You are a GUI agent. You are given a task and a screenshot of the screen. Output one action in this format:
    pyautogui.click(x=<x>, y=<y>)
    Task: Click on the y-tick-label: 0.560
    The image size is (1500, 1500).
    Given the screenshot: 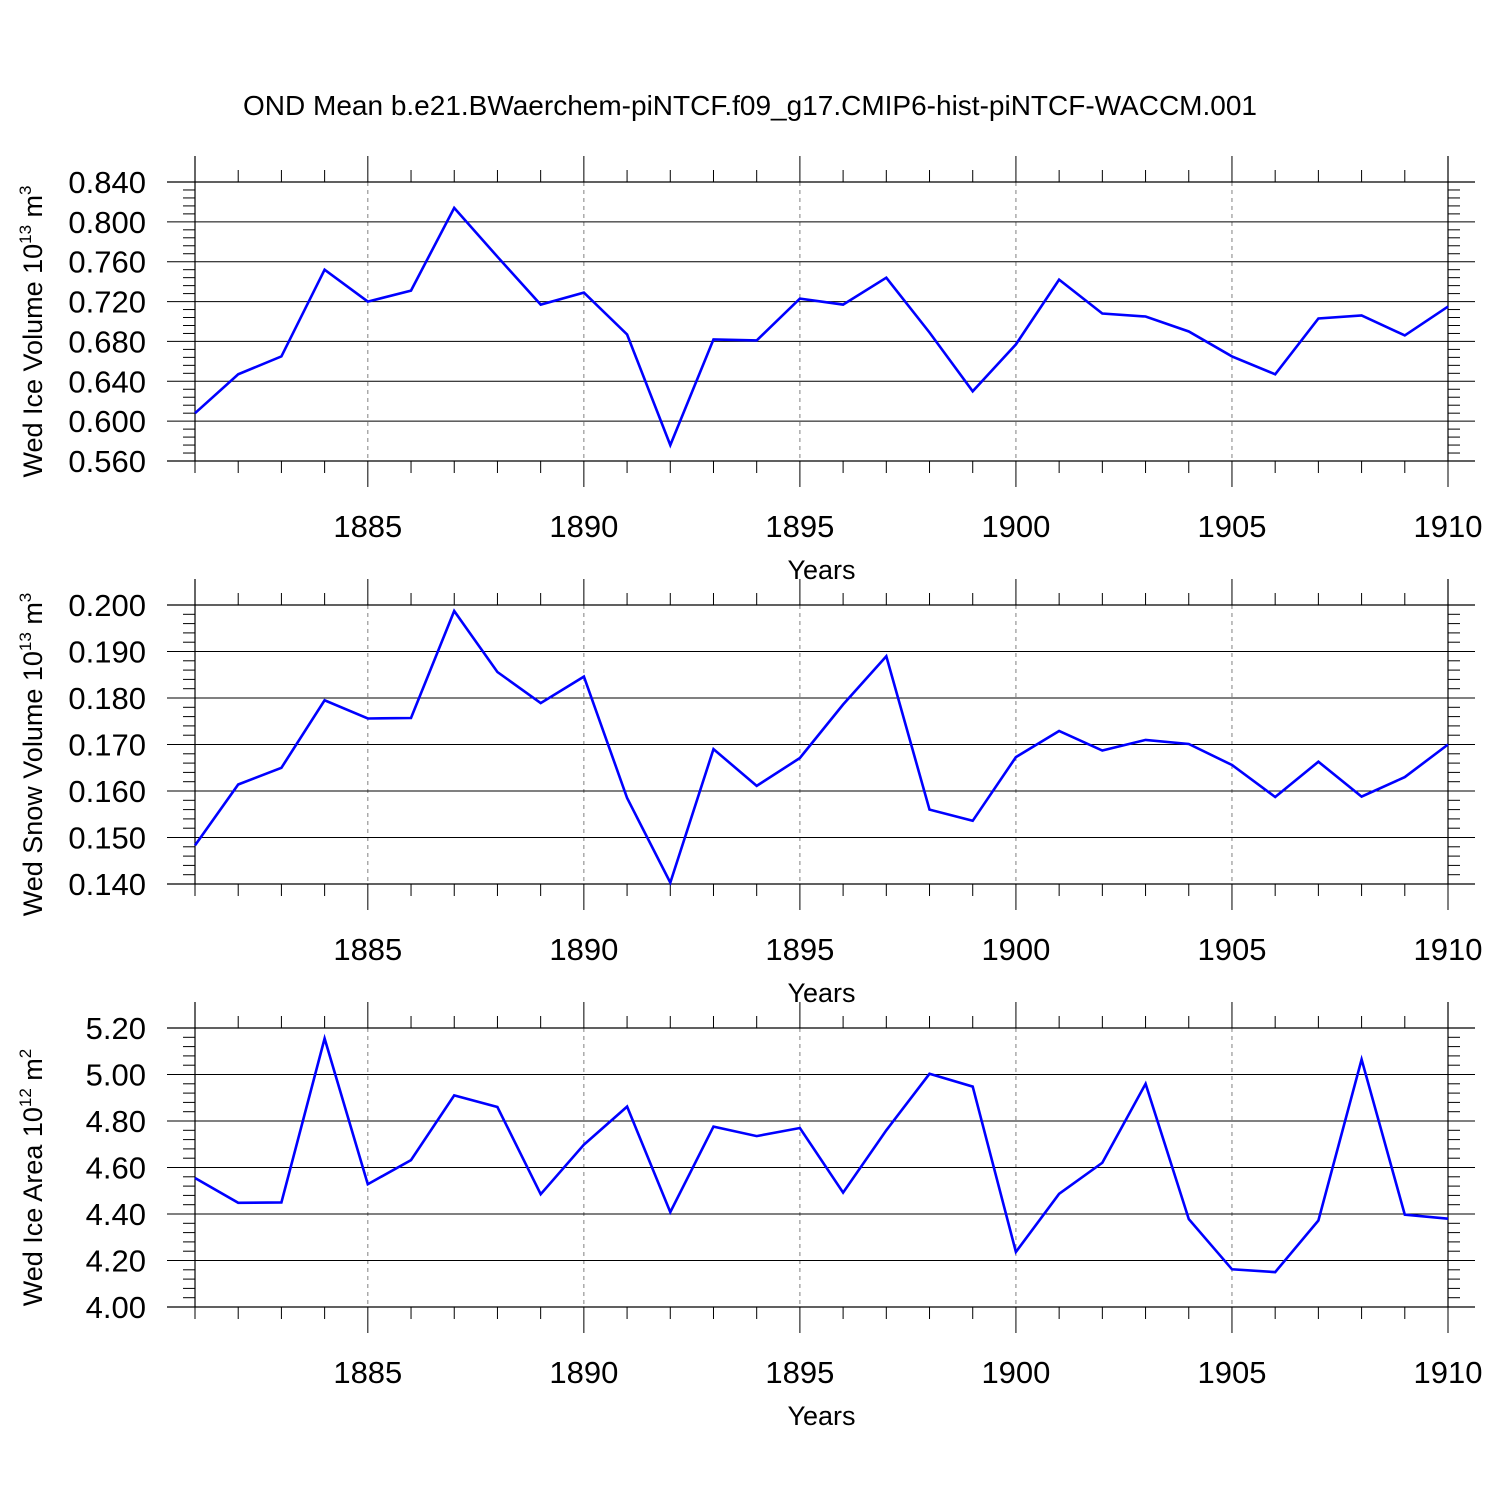 What is the action you would take?
    pyautogui.click(x=107, y=461)
    